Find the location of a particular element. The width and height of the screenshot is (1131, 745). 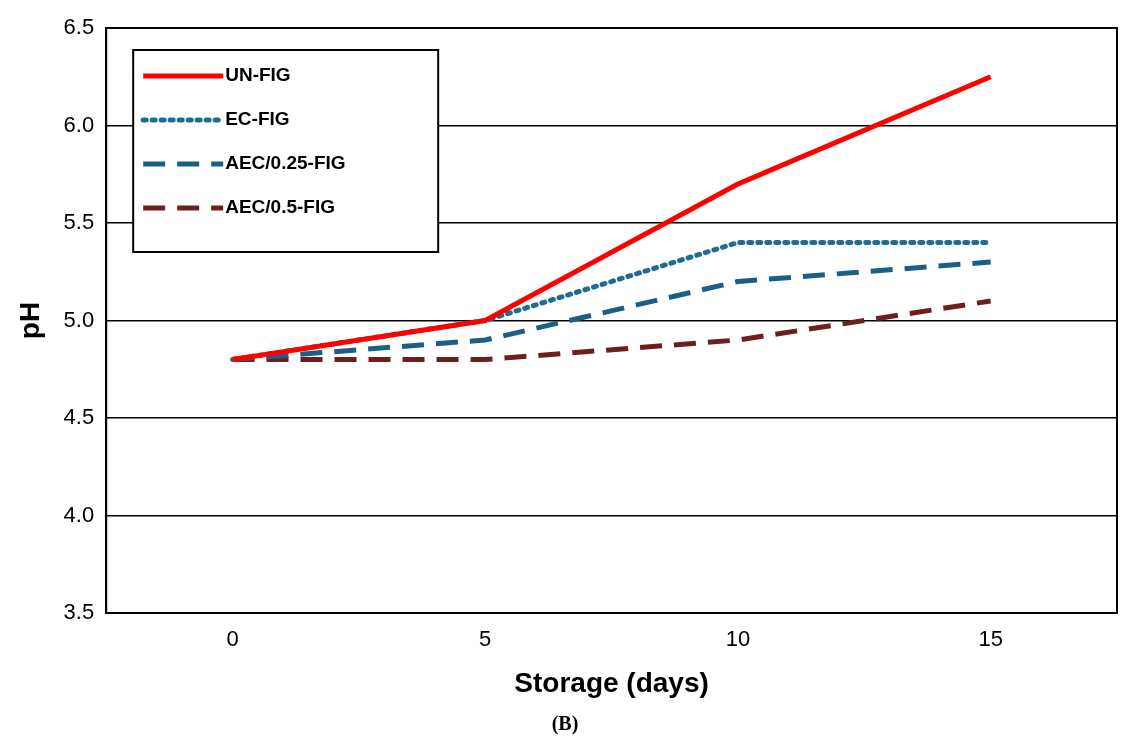

y-tick-label: 5.5 is located at coordinates (79, 222).